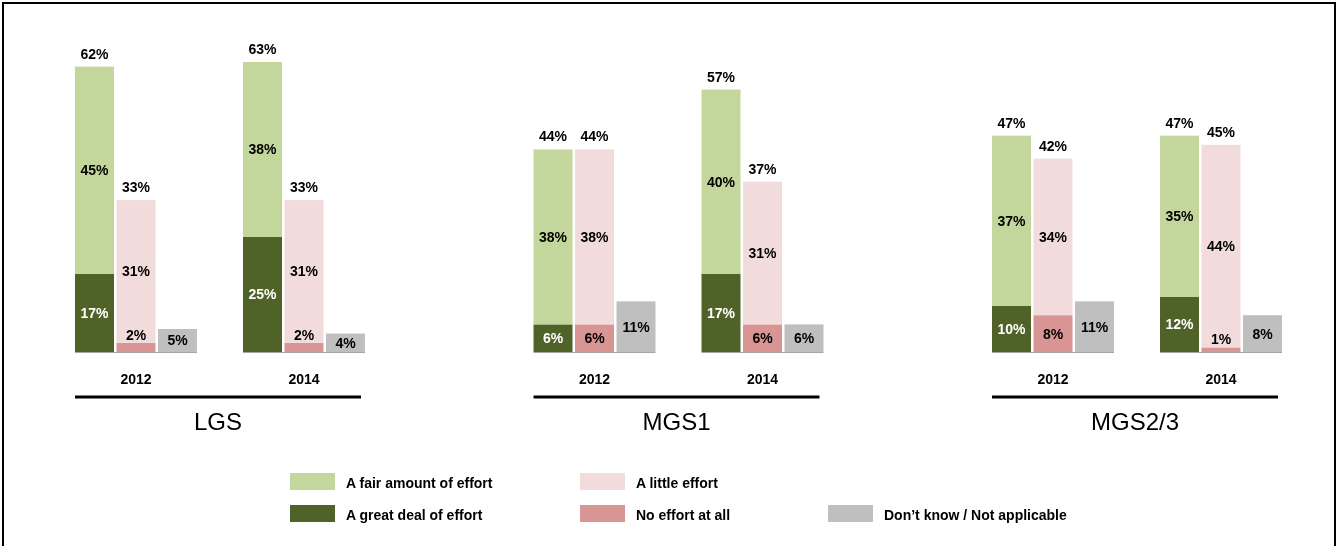 The width and height of the screenshot is (1338, 546). Describe the element at coordinates (975, 515) in the screenshot. I see `legend-label: Don’t know / Not applicable` at that location.